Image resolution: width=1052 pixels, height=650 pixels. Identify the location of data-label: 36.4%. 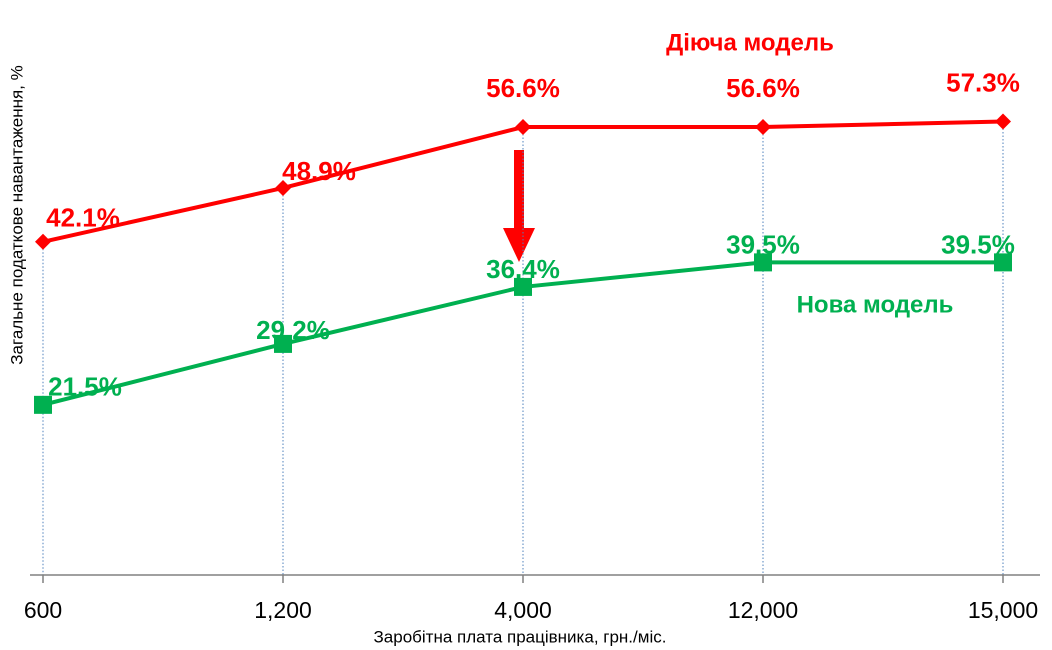
(523, 269).